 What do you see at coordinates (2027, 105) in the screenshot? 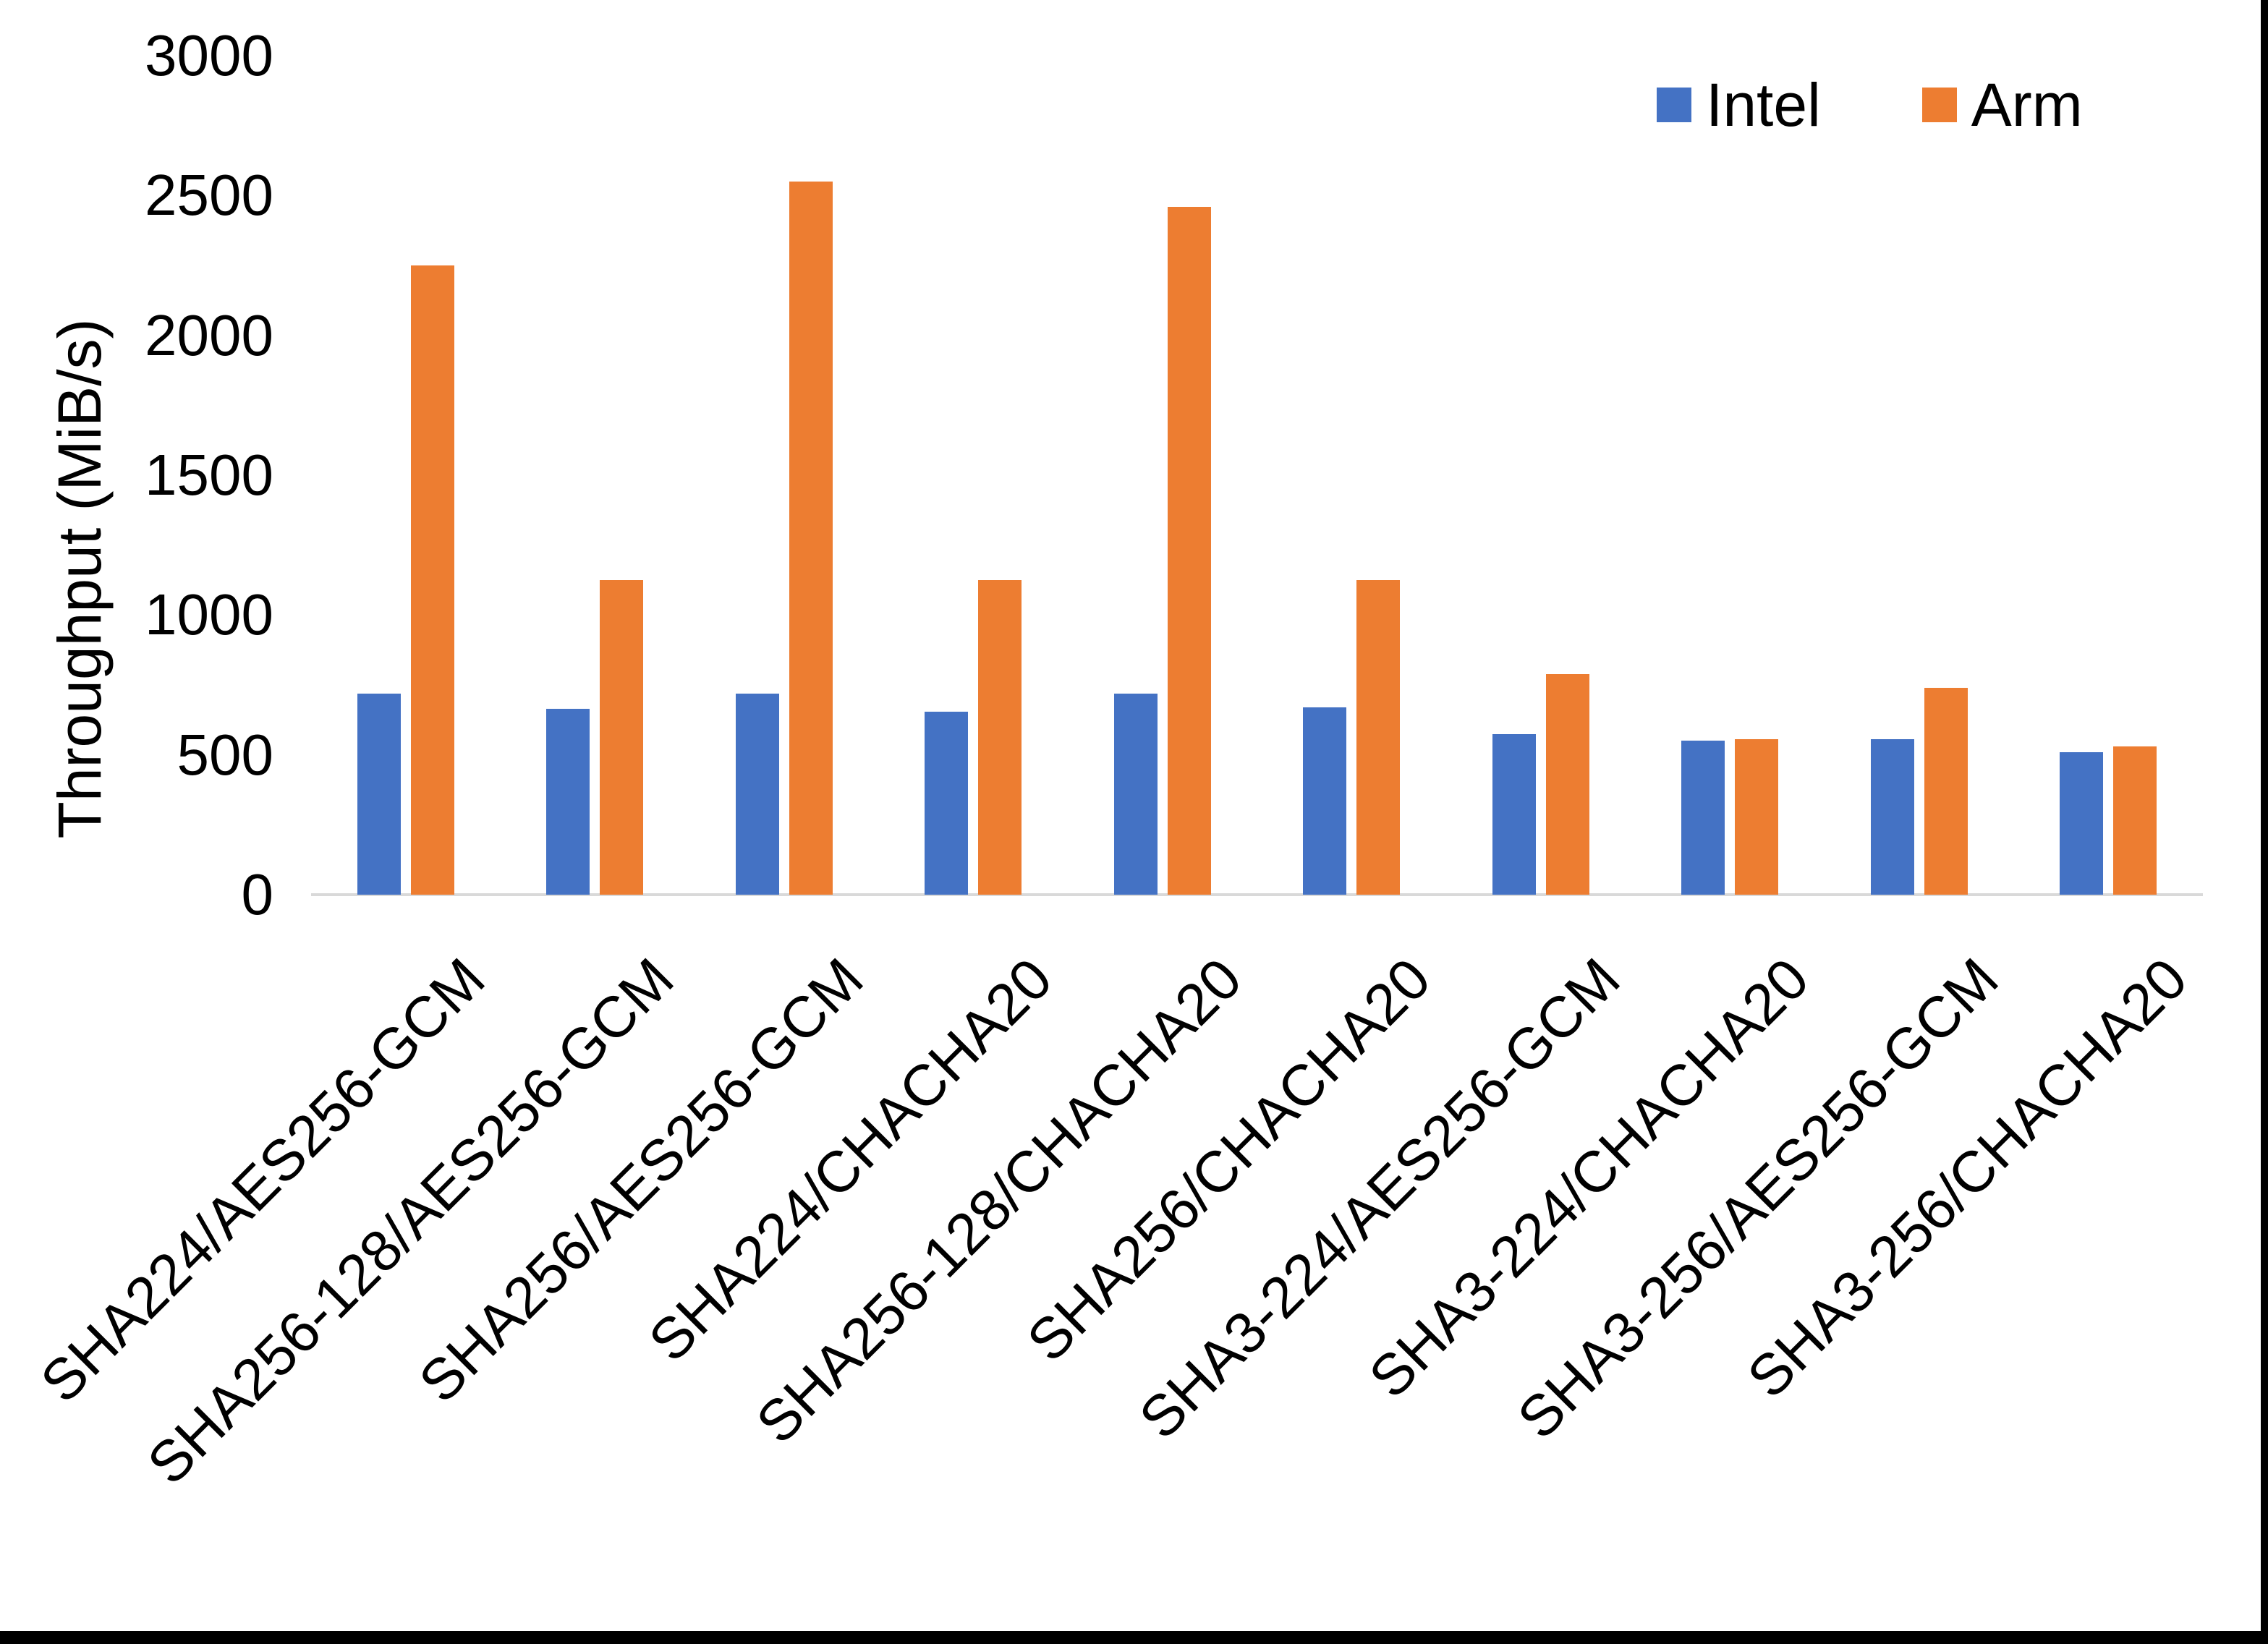
I see `legend-label-arm: Arm` at bounding box center [2027, 105].